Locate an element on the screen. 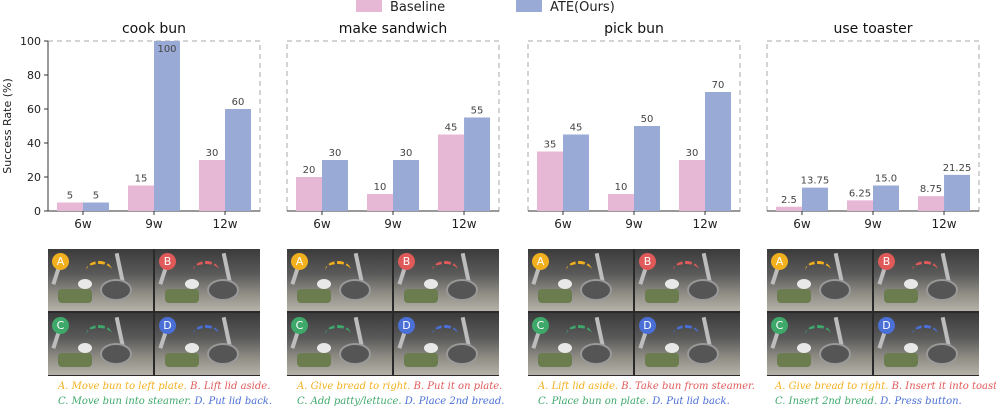  data-label-ours: 55 is located at coordinates (477, 111).